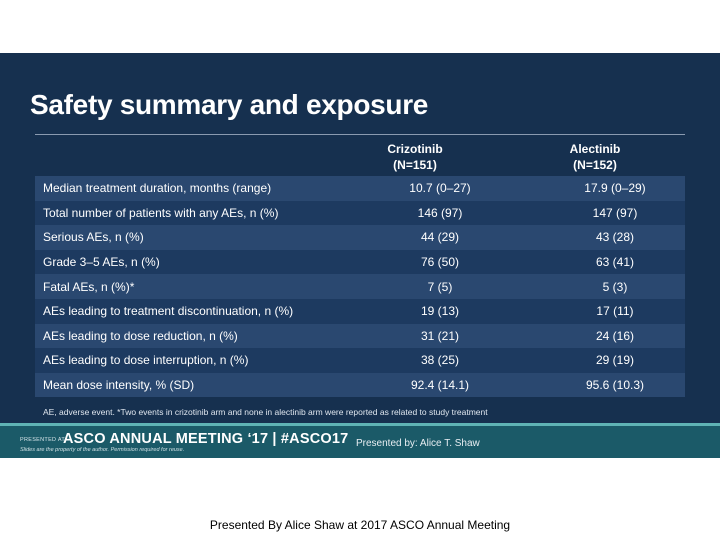 This screenshot has width=720, height=540. I want to click on presented-by: Presented by: Alice T. Shaw, so click(418, 443).